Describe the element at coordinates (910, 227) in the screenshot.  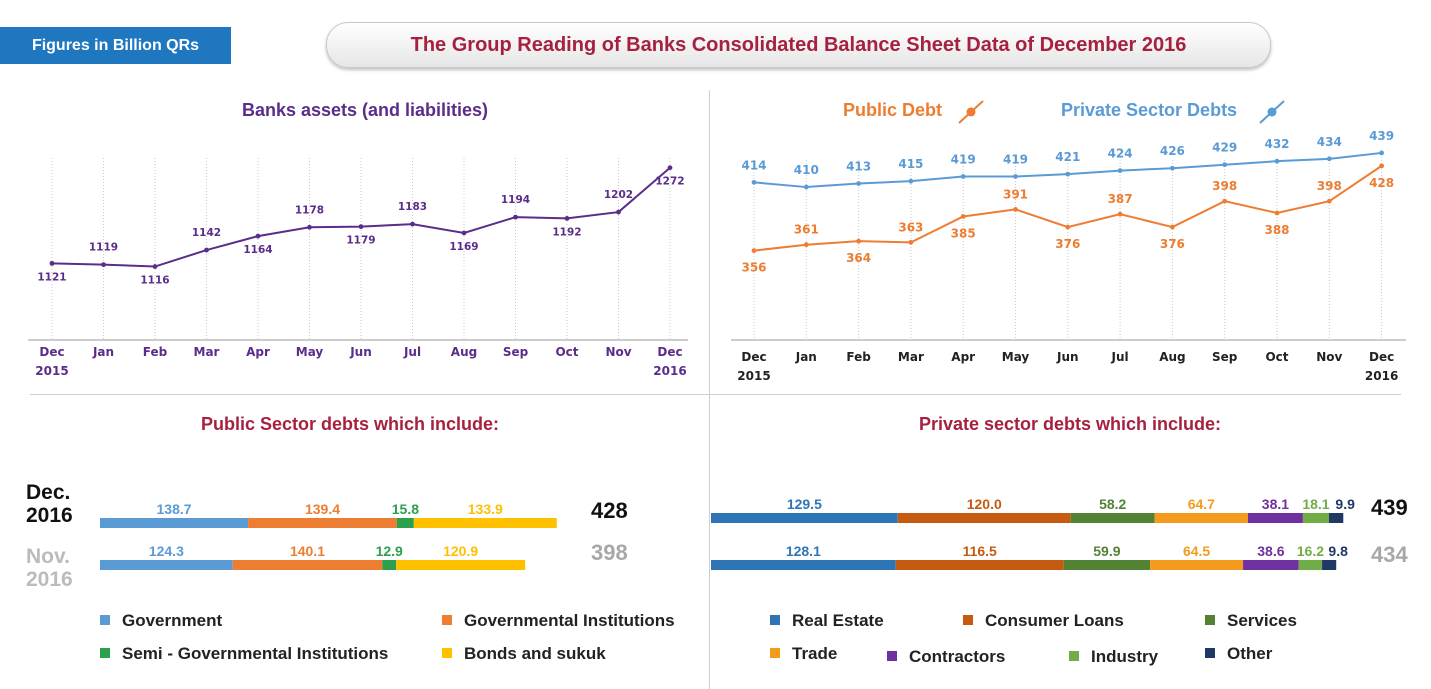
I see `public-data-label: 363` at that location.